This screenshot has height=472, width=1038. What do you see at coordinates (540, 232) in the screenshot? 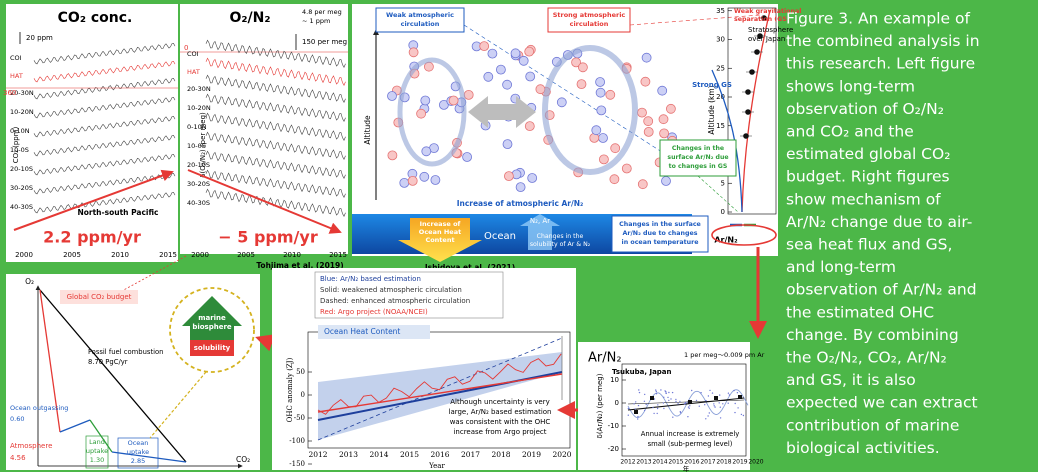
I see `gas-arrow` at bounding box center [540, 232].